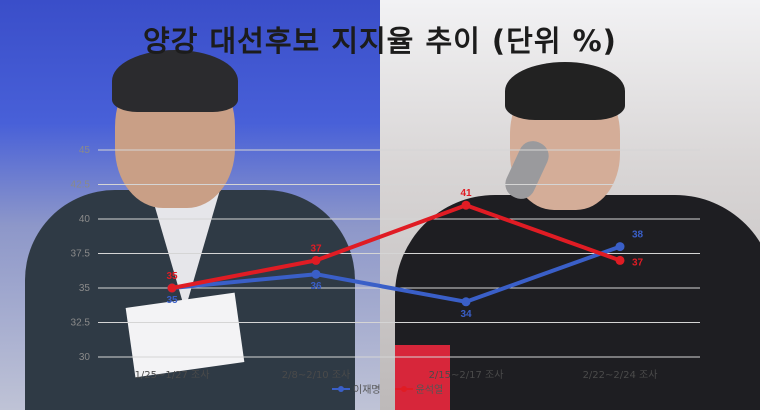 The width and height of the screenshot is (760, 410). What do you see at coordinates (172, 375) in the screenshot?
I see `x-tick-label: 1/25~1/27 조사` at bounding box center [172, 375].